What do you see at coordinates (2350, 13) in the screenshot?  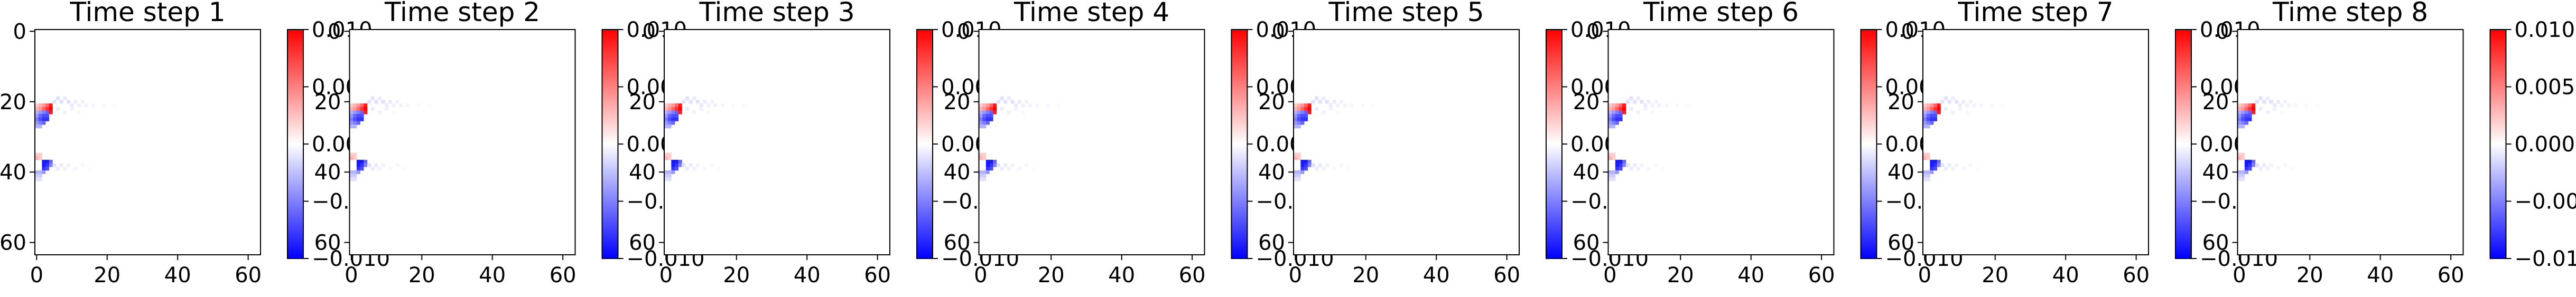 I see `panel-title: Time step 8` at bounding box center [2350, 13].